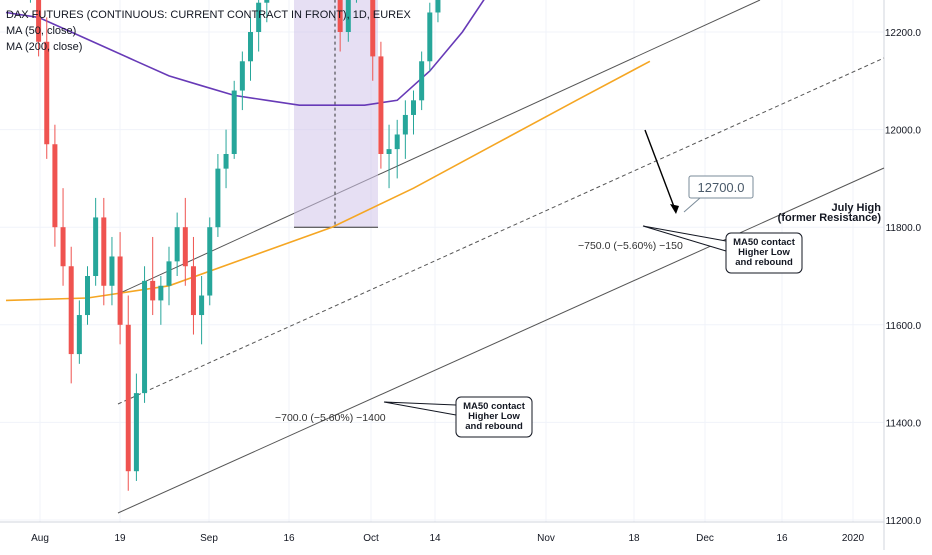 The width and height of the screenshot is (932, 555). What do you see at coordinates (904, 326) in the screenshot?
I see `y-tick-label: 11600.0` at bounding box center [904, 326].